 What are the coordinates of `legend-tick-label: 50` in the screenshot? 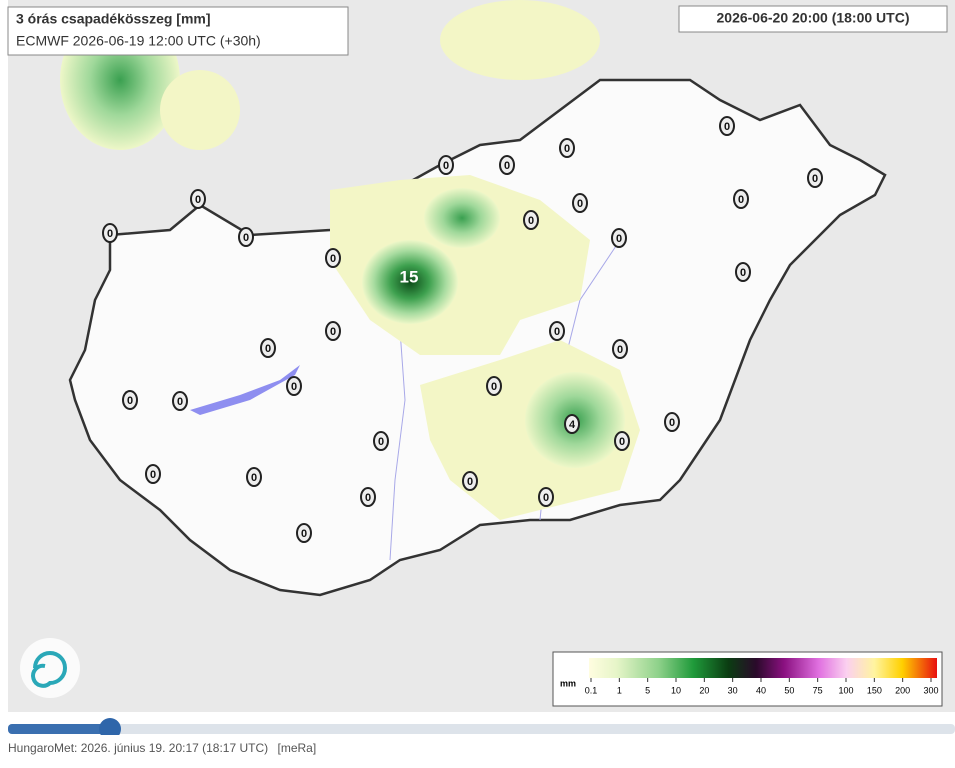 It's located at (789, 690).